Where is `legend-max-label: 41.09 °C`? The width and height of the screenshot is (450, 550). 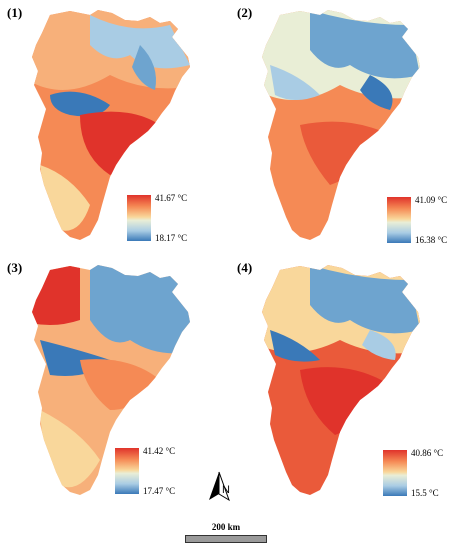
legend-max-label: 41.09 °C is located at coordinates (431, 200).